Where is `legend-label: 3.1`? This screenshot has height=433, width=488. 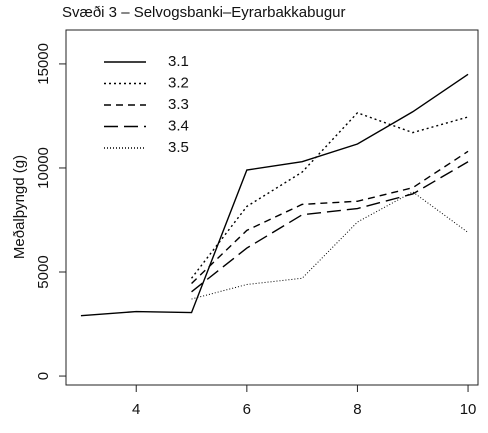
legend-label: 3.1 is located at coordinates (178, 61).